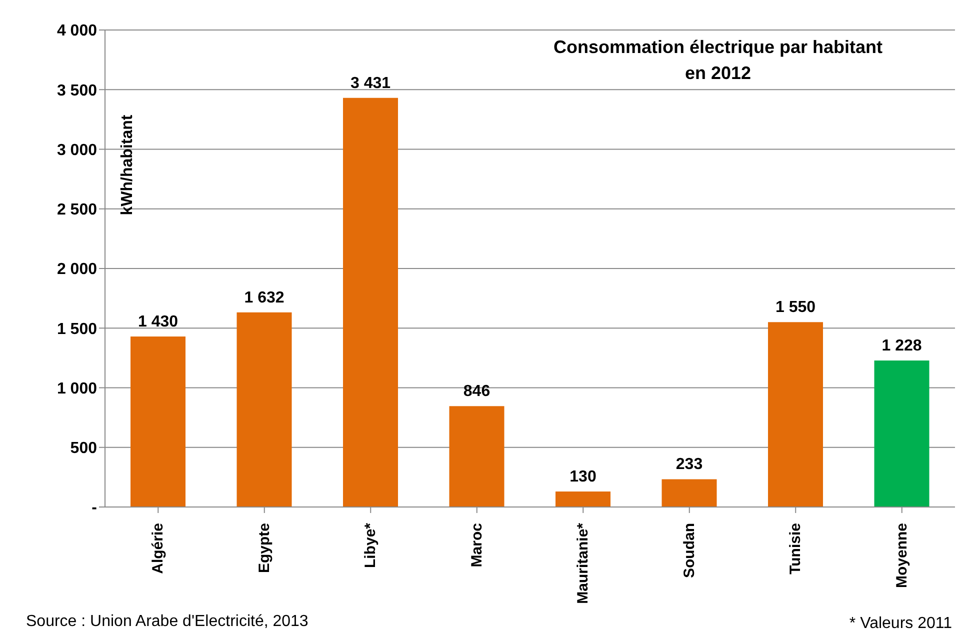 The height and width of the screenshot is (643, 974). What do you see at coordinates (84, 449) in the screenshot?
I see `y-tick-label: 500` at bounding box center [84, 449].